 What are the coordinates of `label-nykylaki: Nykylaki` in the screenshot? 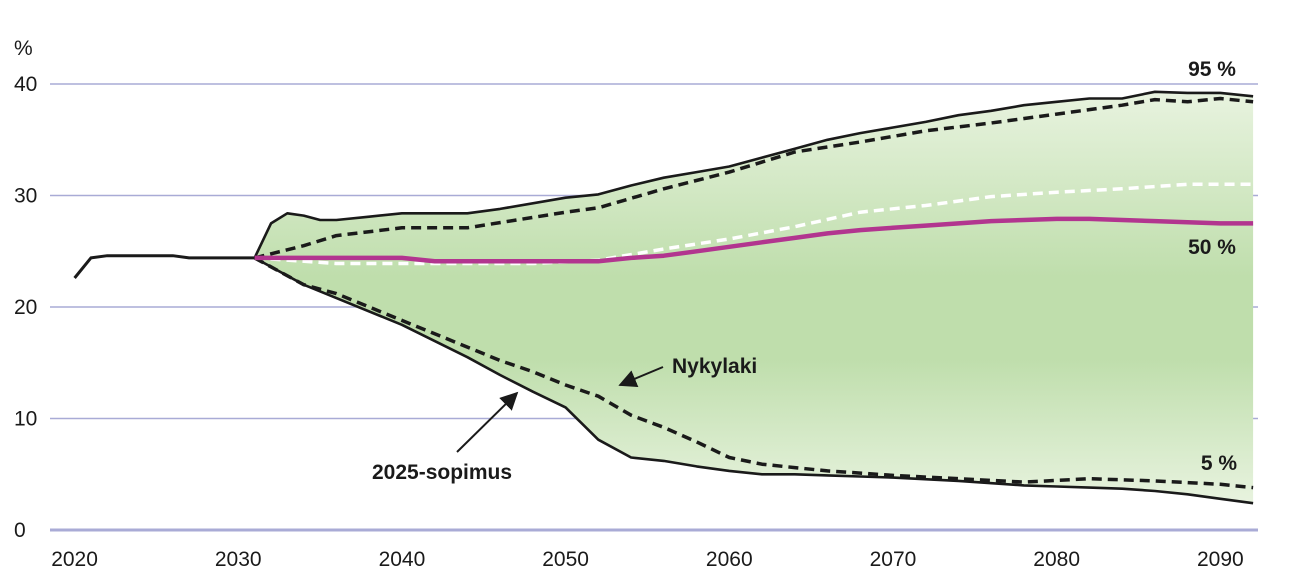 It's located at (714, 366).